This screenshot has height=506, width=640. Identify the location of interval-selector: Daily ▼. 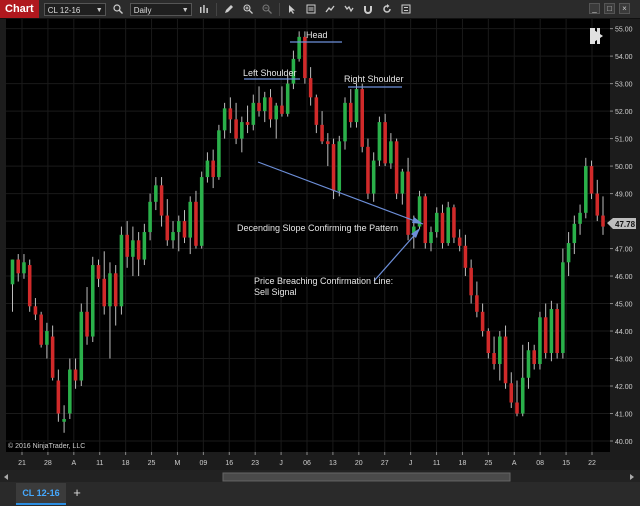
(160, 9).